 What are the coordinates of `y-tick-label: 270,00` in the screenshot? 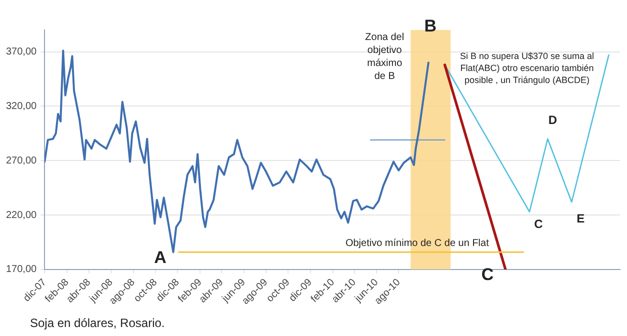 It's located at (22, 160).